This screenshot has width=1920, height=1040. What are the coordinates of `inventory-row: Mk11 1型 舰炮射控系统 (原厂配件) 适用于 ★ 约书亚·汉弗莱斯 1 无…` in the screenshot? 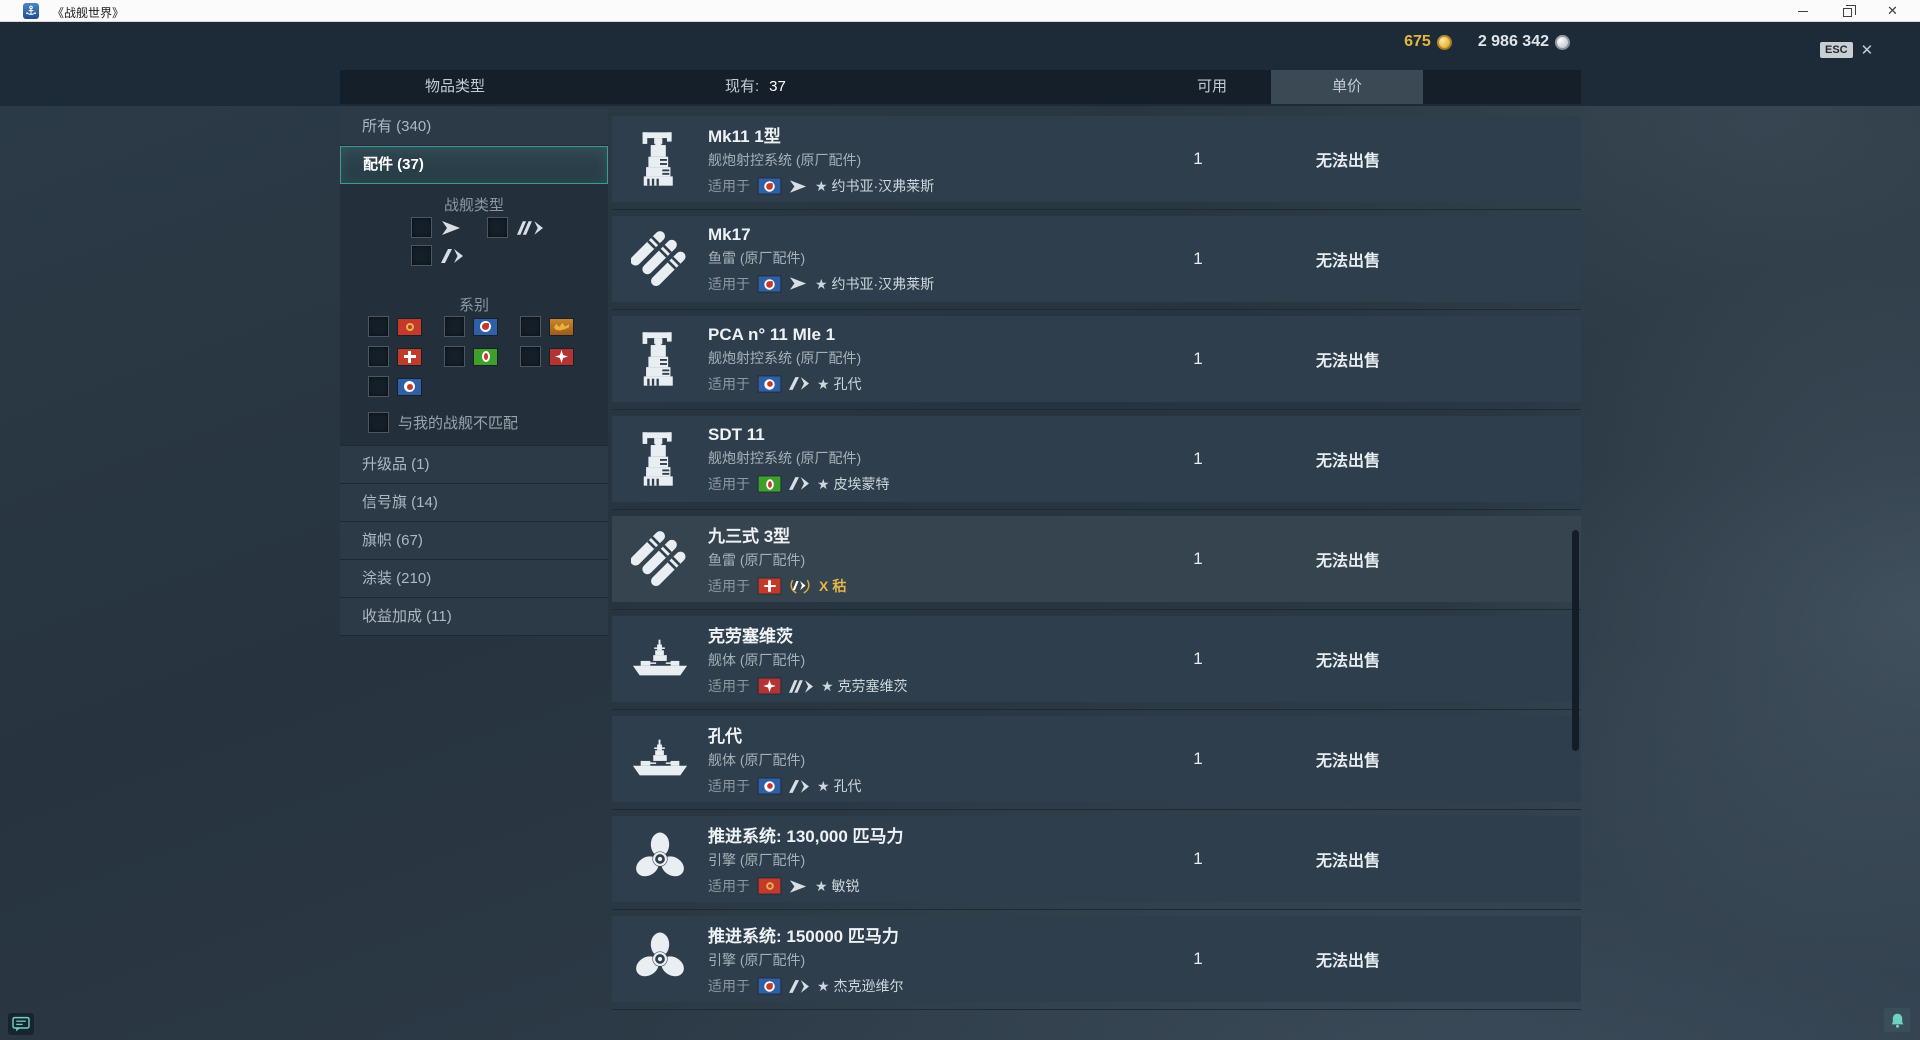 It's located at (1096, 163).